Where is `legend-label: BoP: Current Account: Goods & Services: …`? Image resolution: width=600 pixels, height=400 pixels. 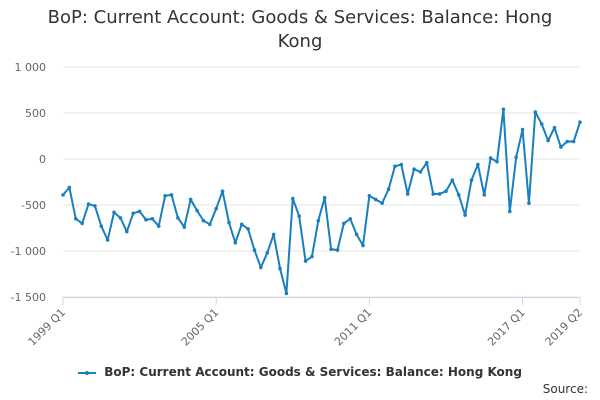
legend-label: BoP: Current Account: Goods & Services: … is located at coordinates (313, 372).